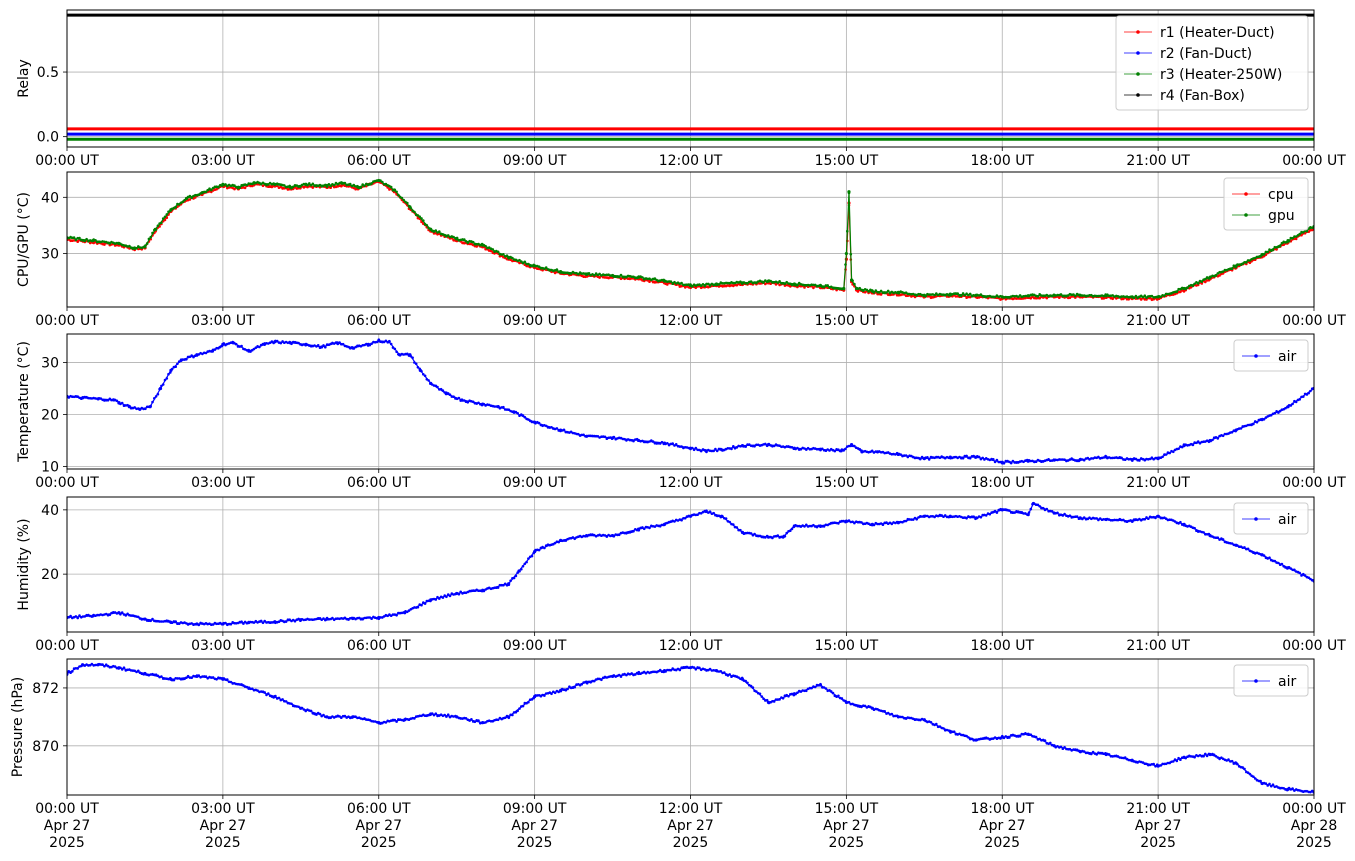 The image size is (1355, 861). What do you see at coordinates (67, 321) in the screenshot?
I see `x-tick-label: 00:00 UT` at bounding box center [67, 321].